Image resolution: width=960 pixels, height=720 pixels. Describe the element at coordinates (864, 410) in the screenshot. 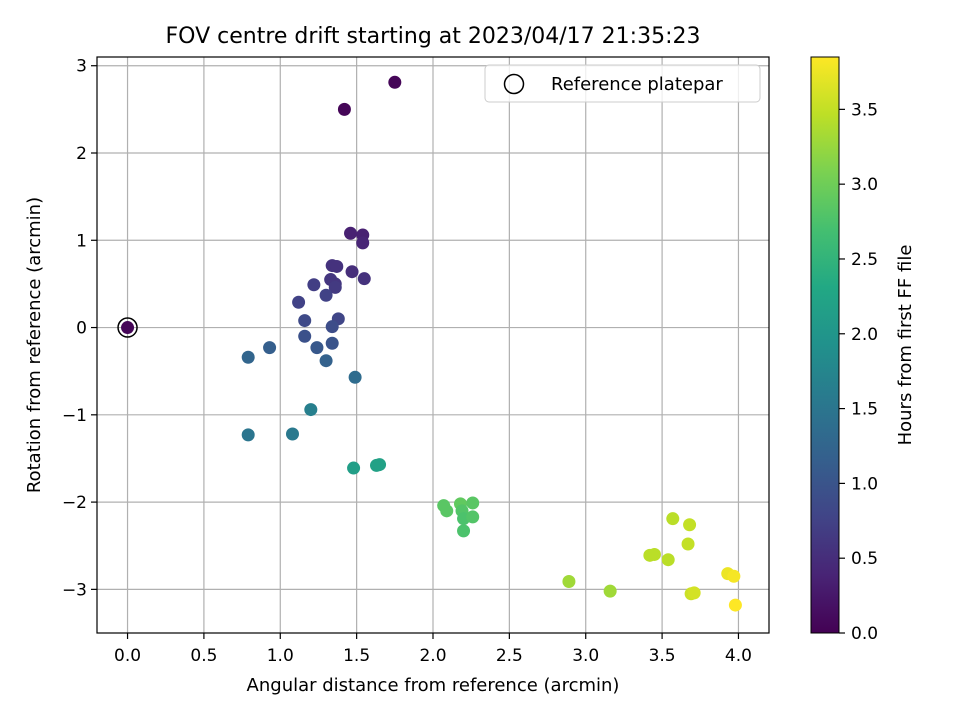

I see `colorbar-tick-label: 1.5` at that location.